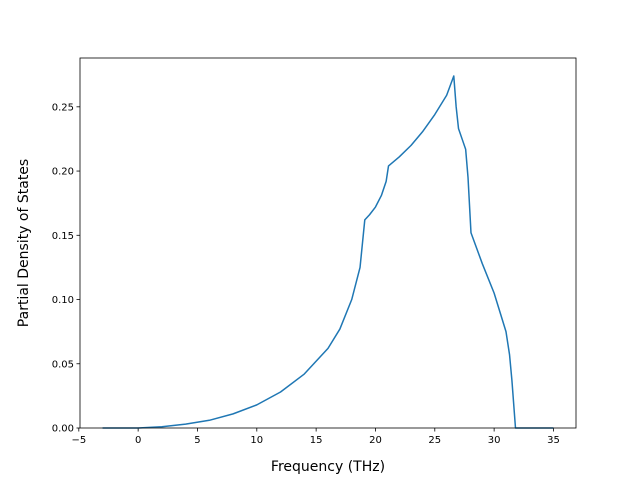 This screenshot has width=640, height=480. What do you see at coordinates (494, 440) in the screenshot?
I see `x-tick-label: 30` at bounding box center [494, 440].